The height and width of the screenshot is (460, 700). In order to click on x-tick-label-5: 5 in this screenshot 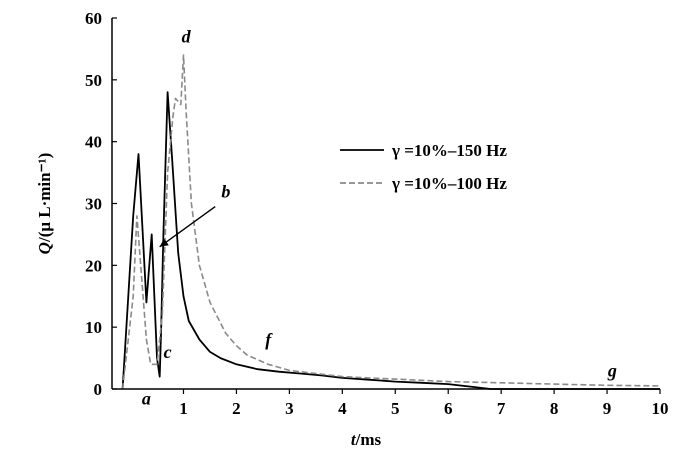, I will do `click(395, 408)`.